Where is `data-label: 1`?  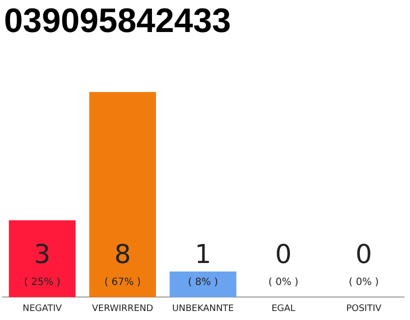
data-label: 1 is located at coordinates (203, 255).